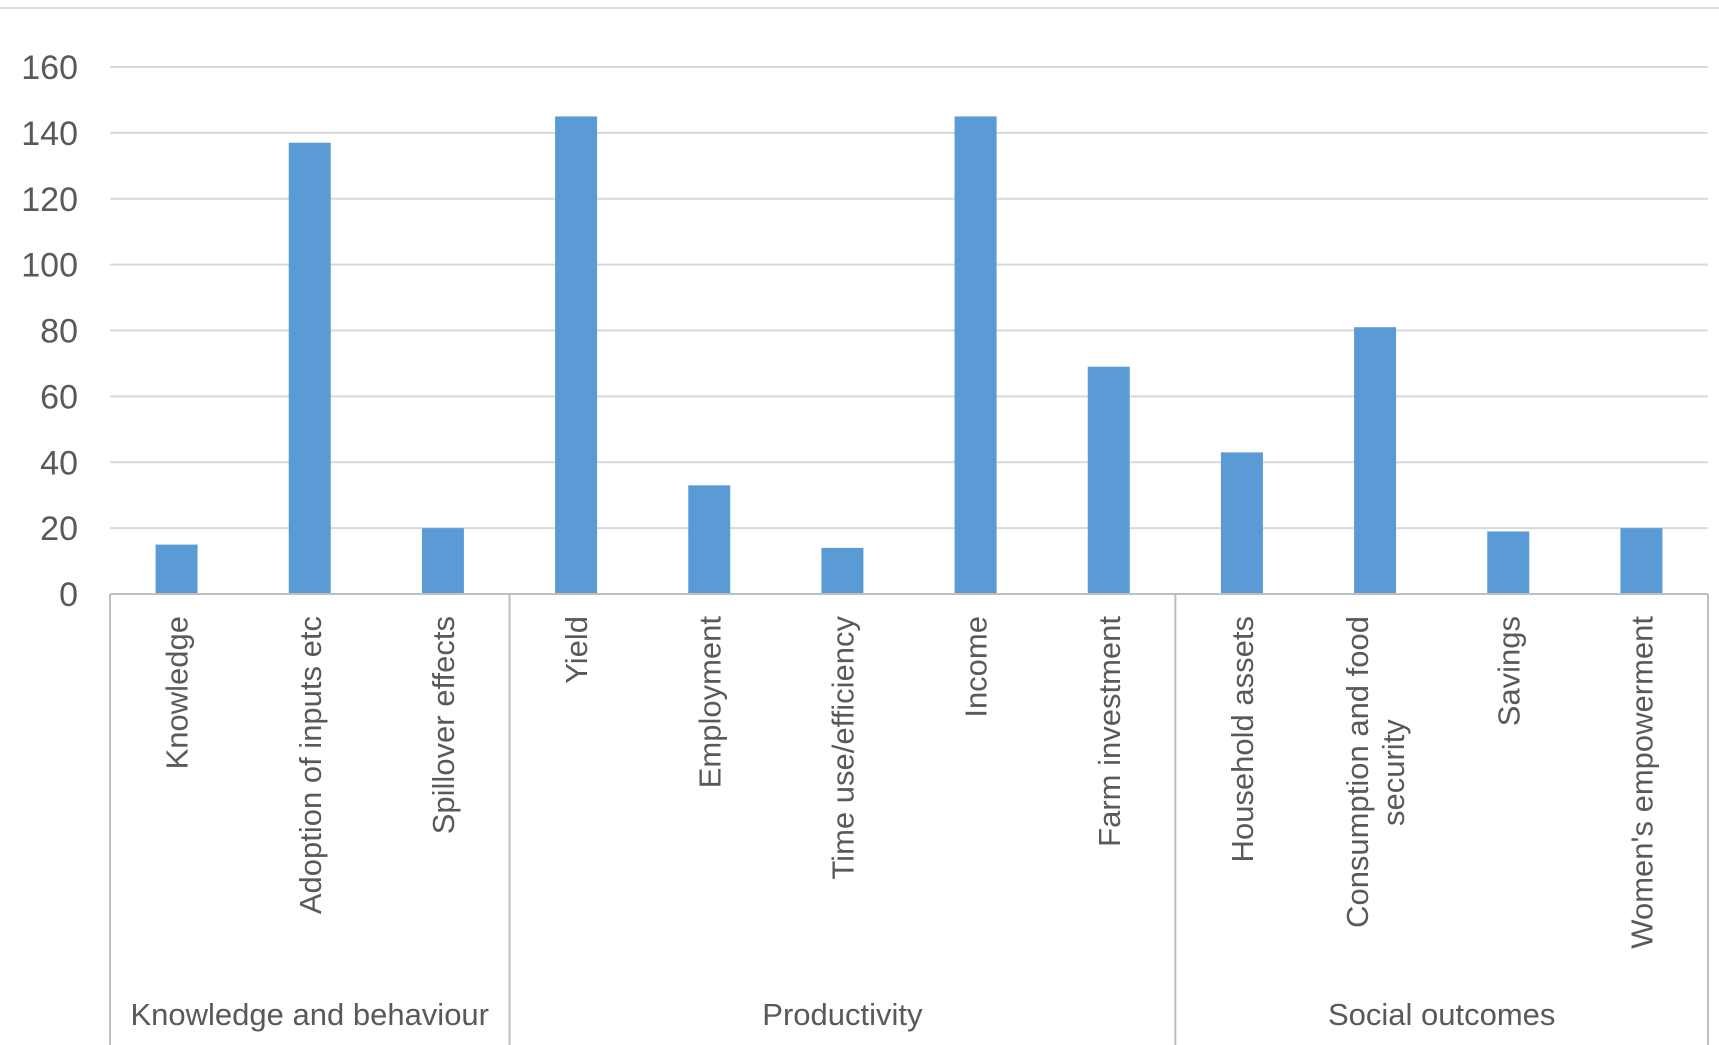 Image resolution: width=1719 pixels, height=1045 pixels. Describe the element at coordinates (59, 332) in the screenshot. I see `y-tick-label: 80` at that location.